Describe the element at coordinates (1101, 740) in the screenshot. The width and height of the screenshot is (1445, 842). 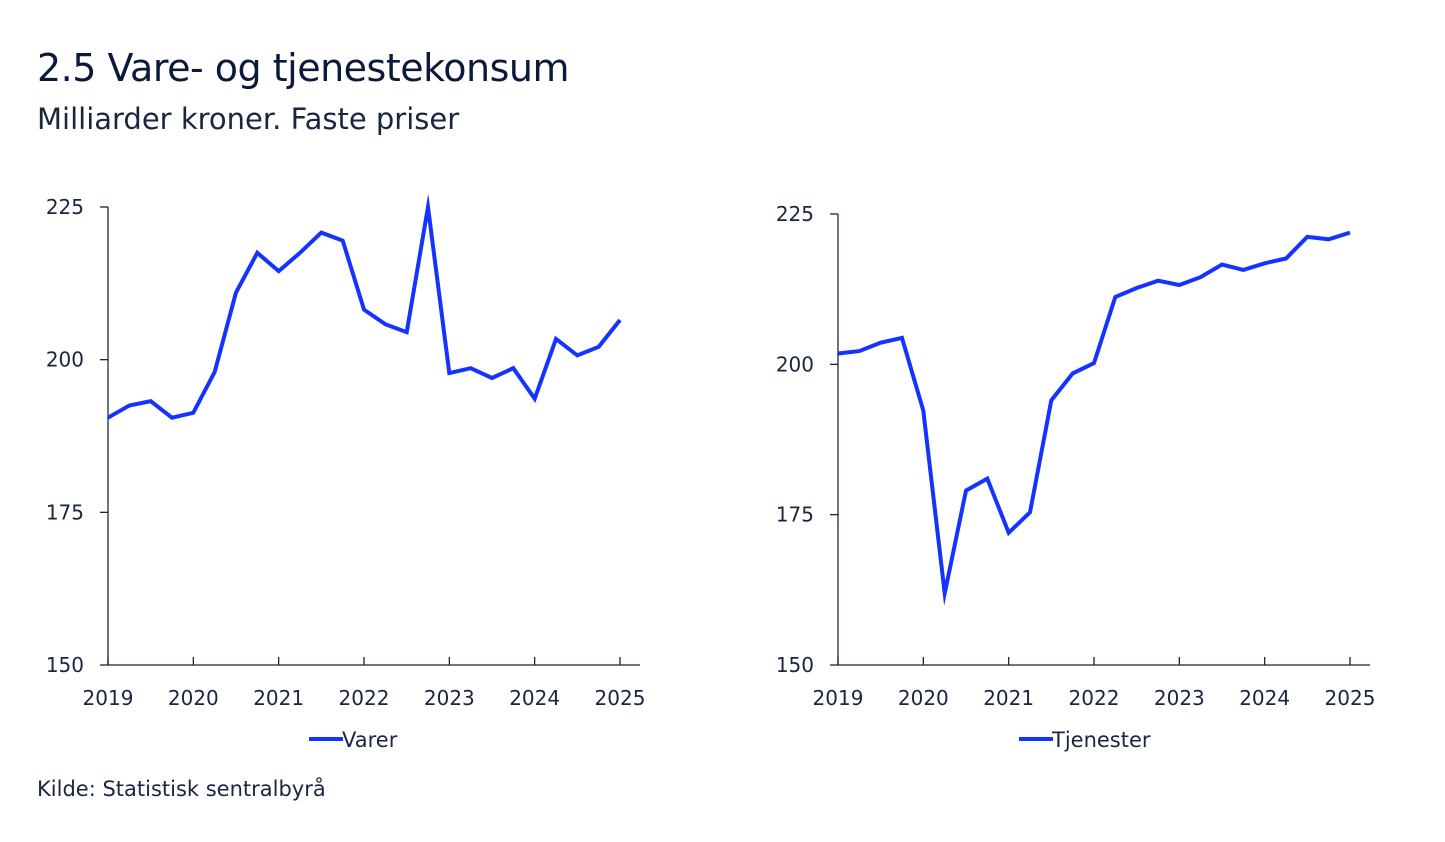
I see `legend-label: Tjenester` at that location.